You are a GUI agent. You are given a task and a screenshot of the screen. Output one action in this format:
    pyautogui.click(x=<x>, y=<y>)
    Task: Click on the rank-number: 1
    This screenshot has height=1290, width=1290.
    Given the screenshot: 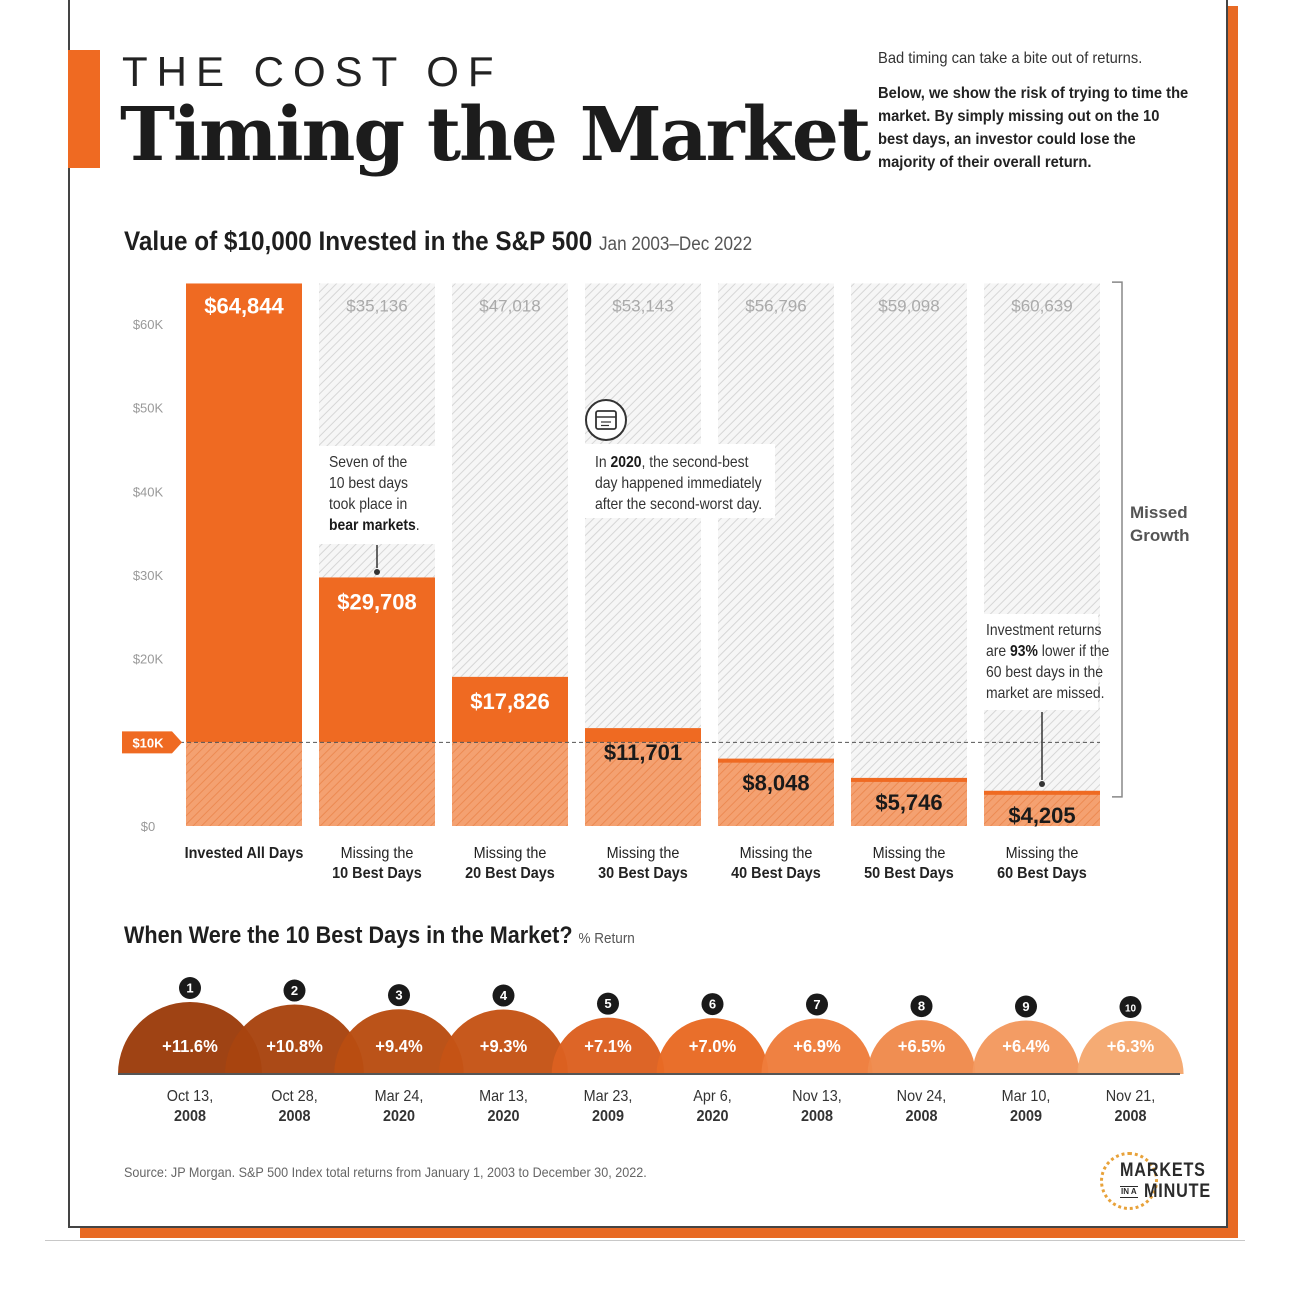 What is the action you would take?
    pyautogui.click(x=189, y=988)
    